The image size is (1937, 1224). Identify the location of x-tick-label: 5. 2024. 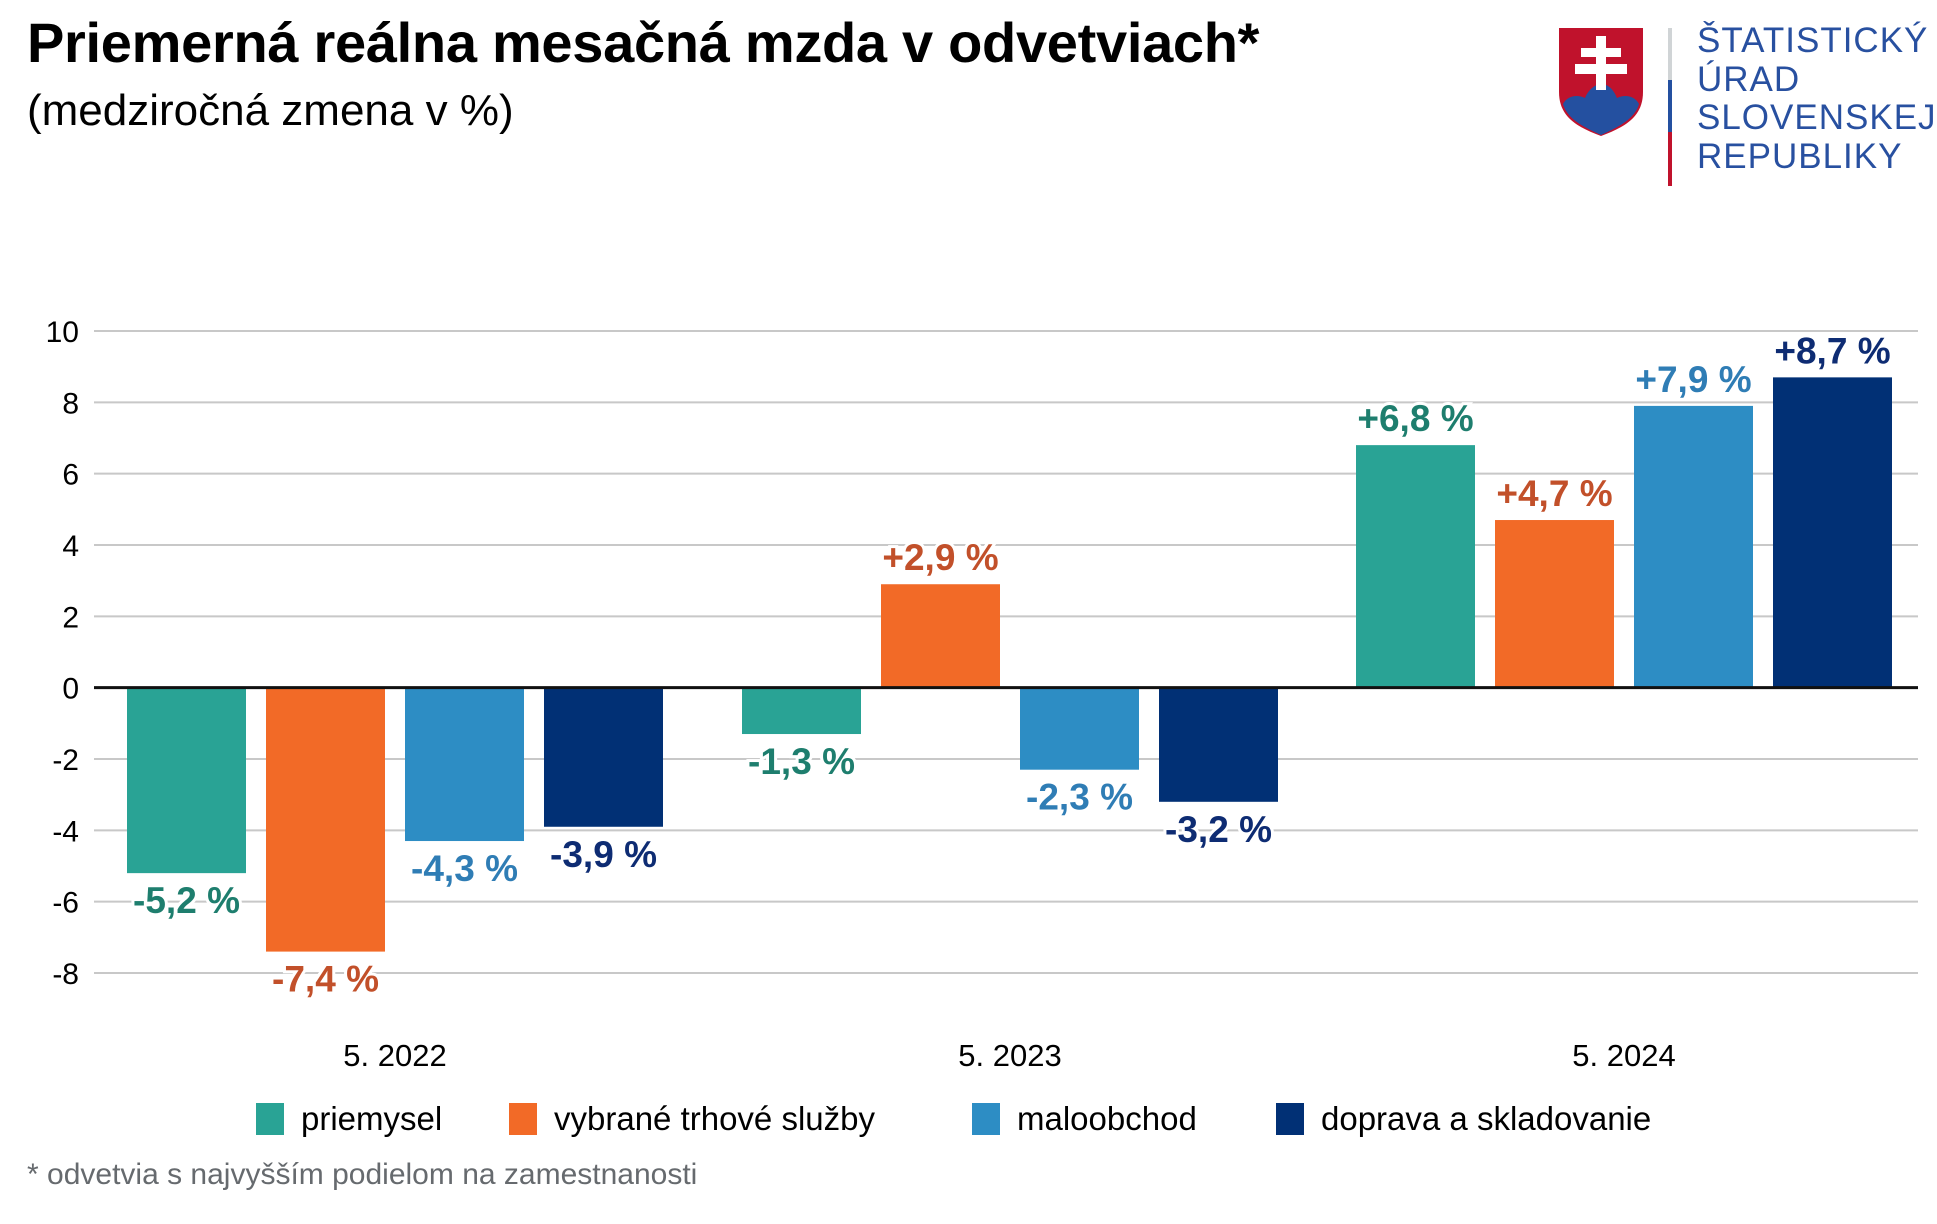
(1623, 1055).